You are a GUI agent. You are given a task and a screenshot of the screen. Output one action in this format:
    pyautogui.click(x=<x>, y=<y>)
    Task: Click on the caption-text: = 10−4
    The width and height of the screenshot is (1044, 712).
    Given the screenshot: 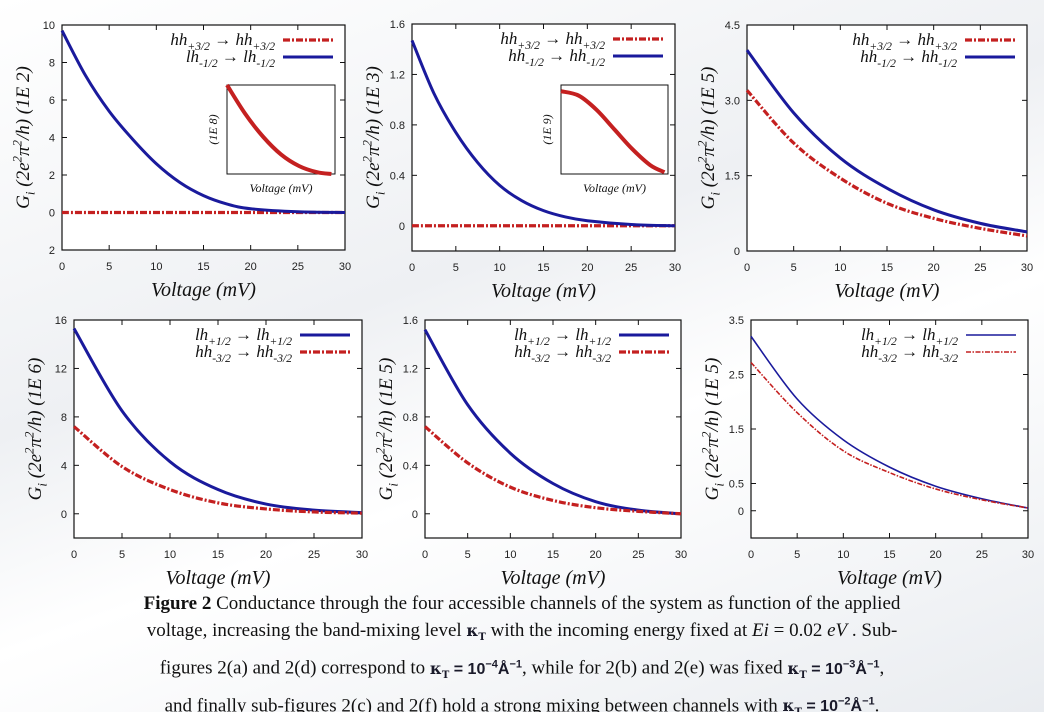 What is the action you would take?
    pyautogui.click(x=473, y=668)
    